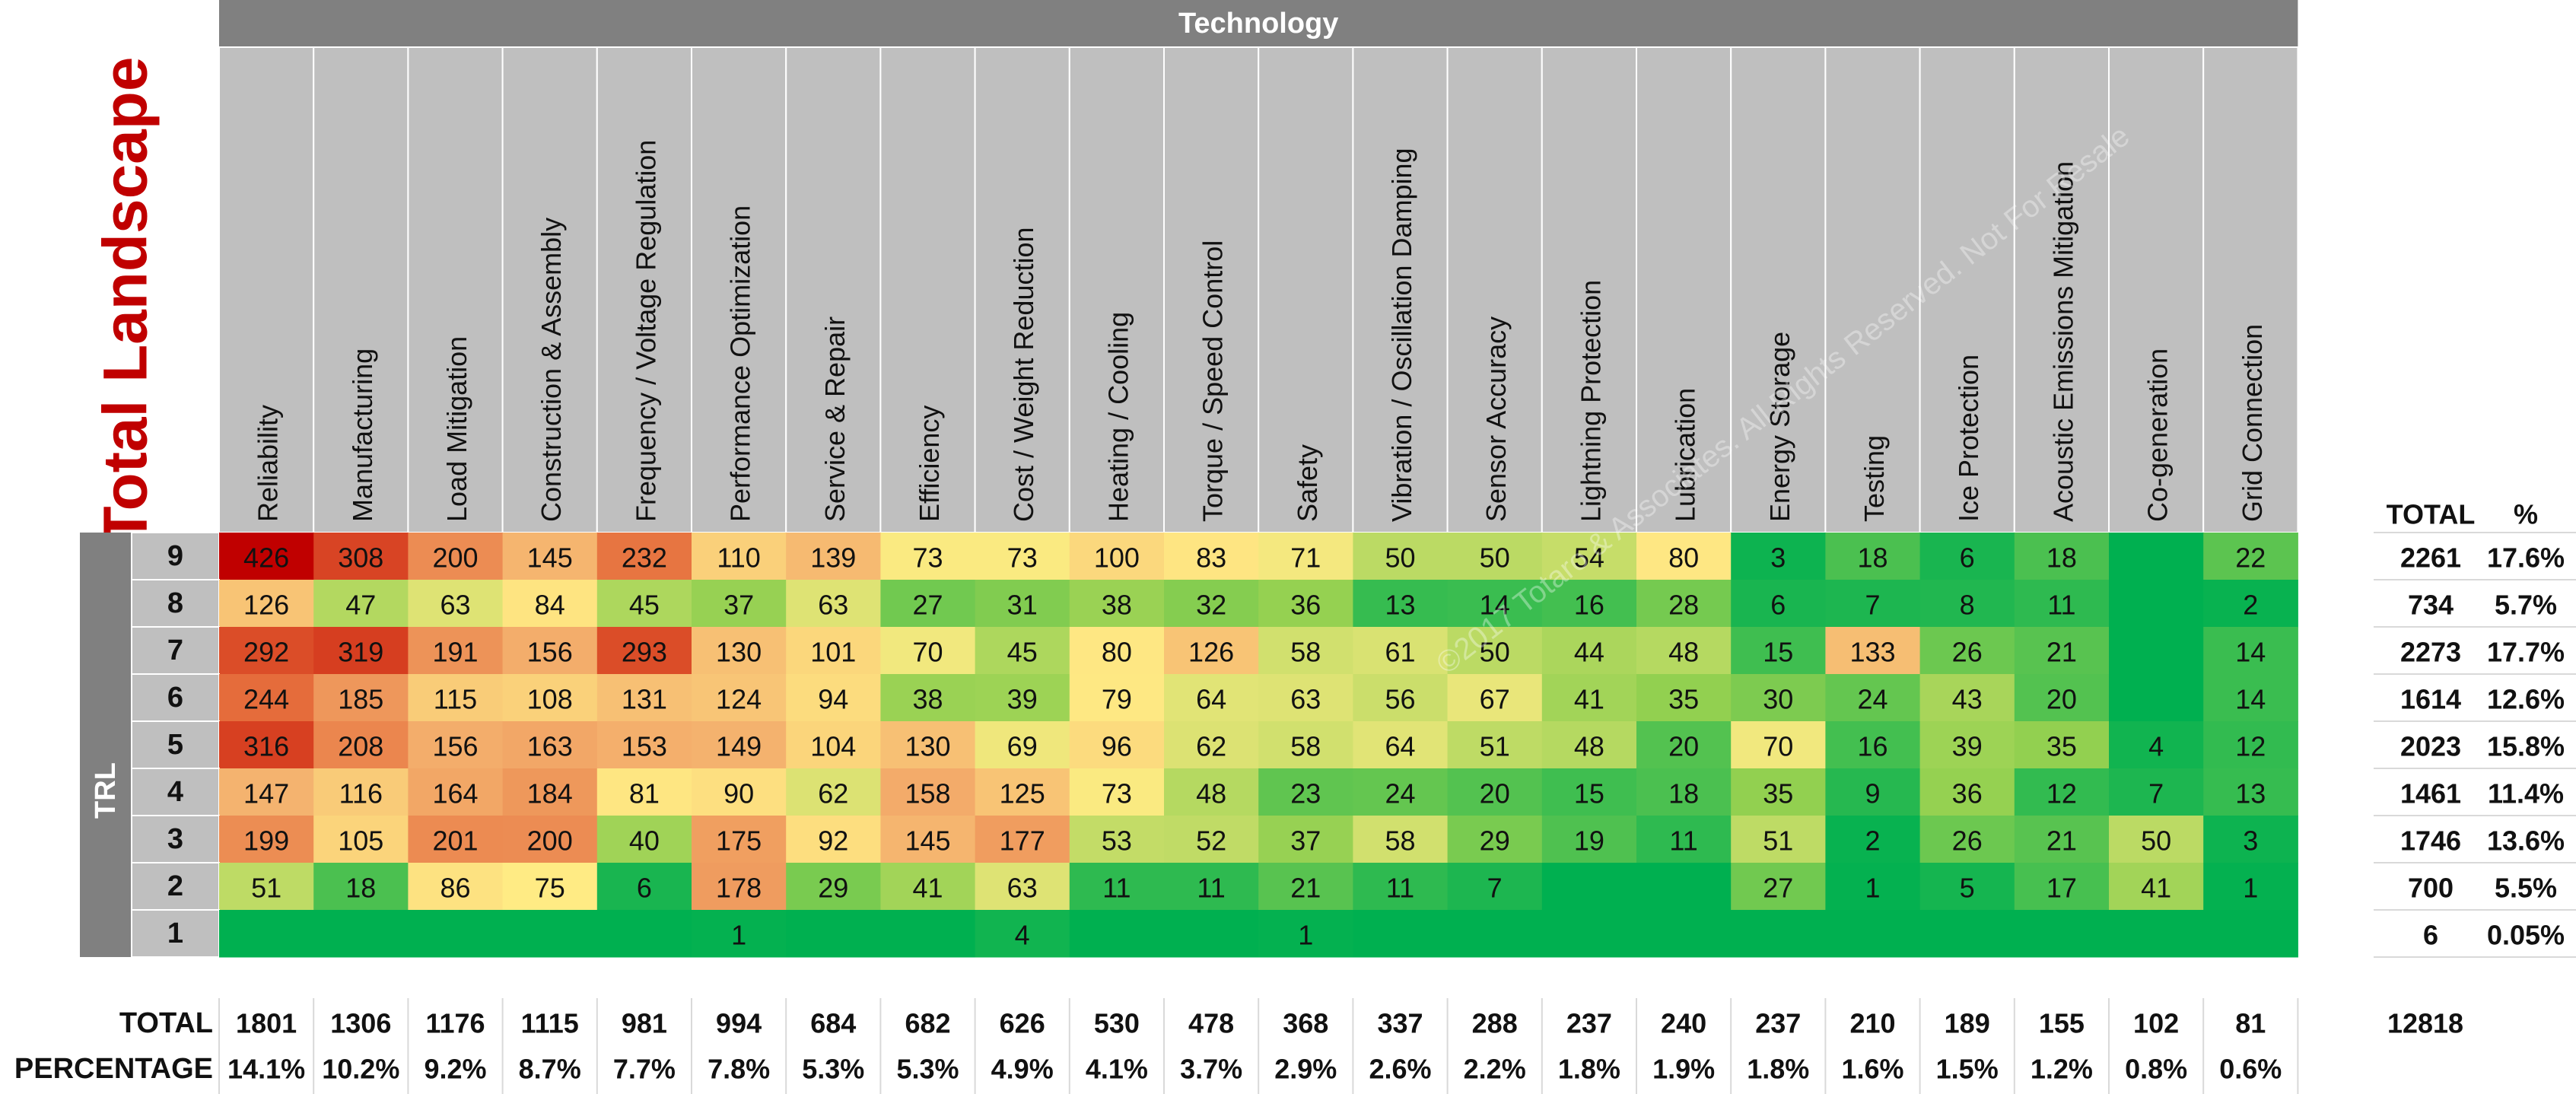  Describe the element at coordinates (1684, 1069) in the screenshot. I see `column-percent-label: 1.9%` at that location.